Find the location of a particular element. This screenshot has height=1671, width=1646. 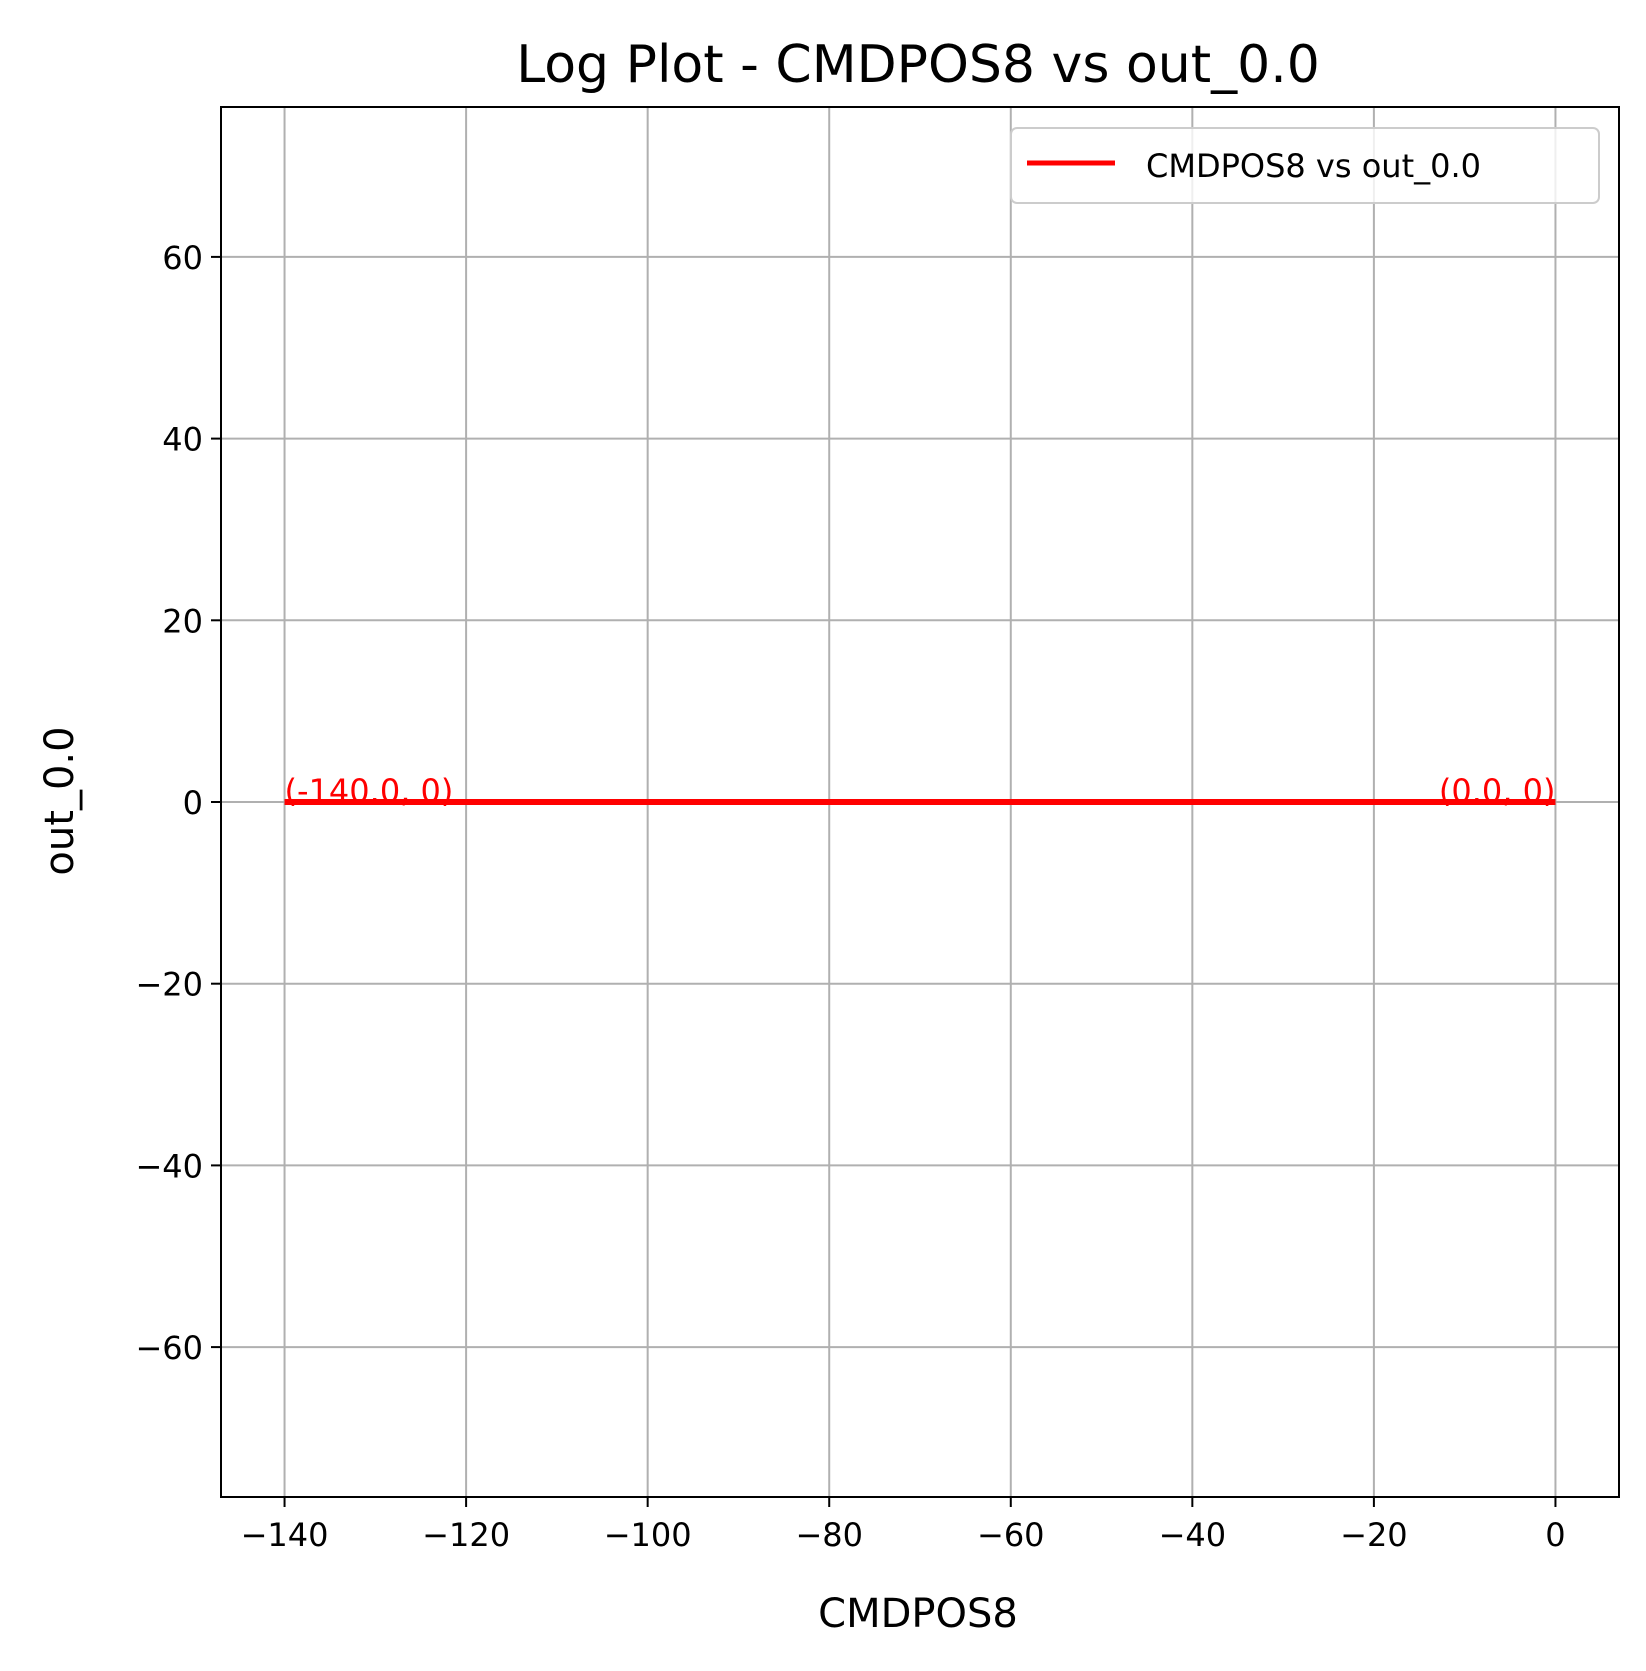

y-tick-label: 40 is located at coordinates (182, 440).